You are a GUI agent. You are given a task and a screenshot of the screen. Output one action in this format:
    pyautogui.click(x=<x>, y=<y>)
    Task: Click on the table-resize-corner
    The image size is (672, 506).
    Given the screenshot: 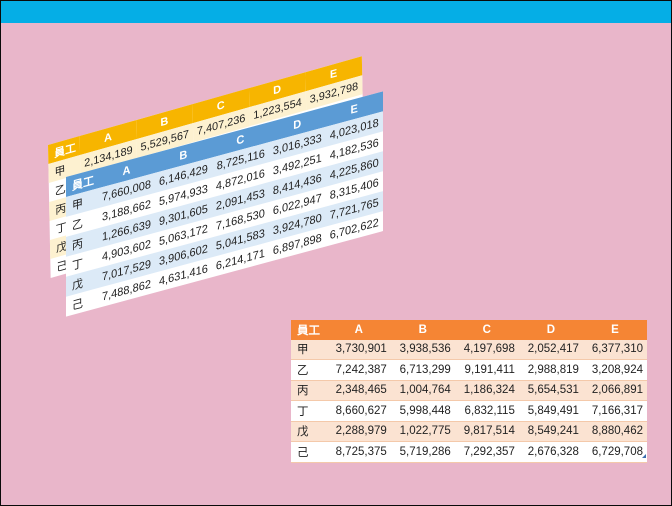 What is the action you would take?
    pyautogui.click(x=644, y=456)
    